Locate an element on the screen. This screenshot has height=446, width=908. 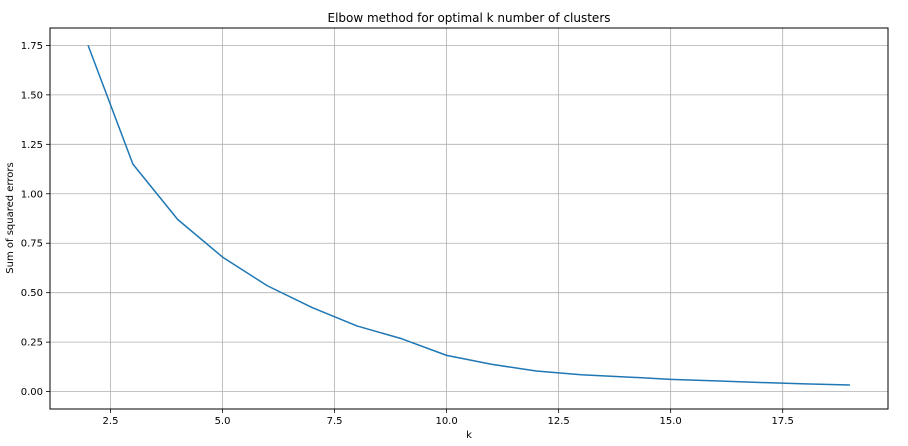
y-tick-label: 0.00 is located at coordinates (32, 392).